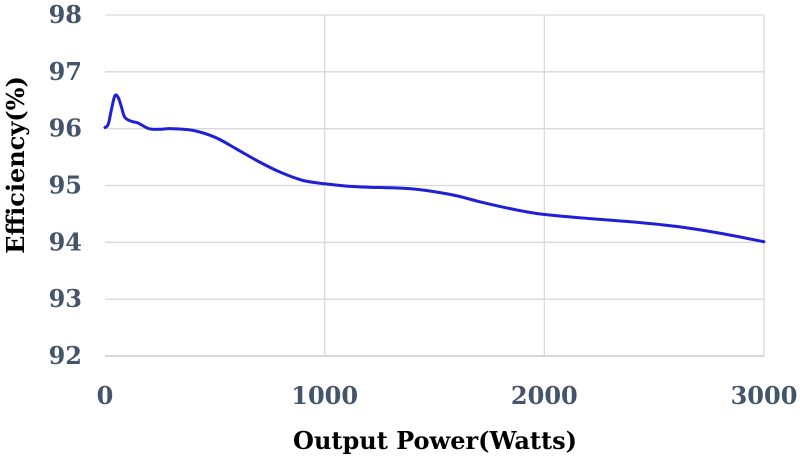 The height and width of the screenshot is (461, 800). What do you see at coordinates (764, 395) in the screenshot?
I see `x-tick-label: 3000` at bounding box center [764, 395].